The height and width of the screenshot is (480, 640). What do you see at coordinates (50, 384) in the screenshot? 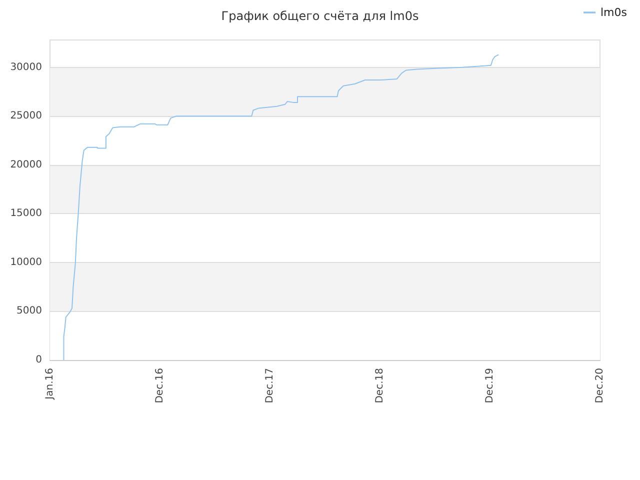
I see `x-tick-label: Jan.16` at bounding box center [50, 384].